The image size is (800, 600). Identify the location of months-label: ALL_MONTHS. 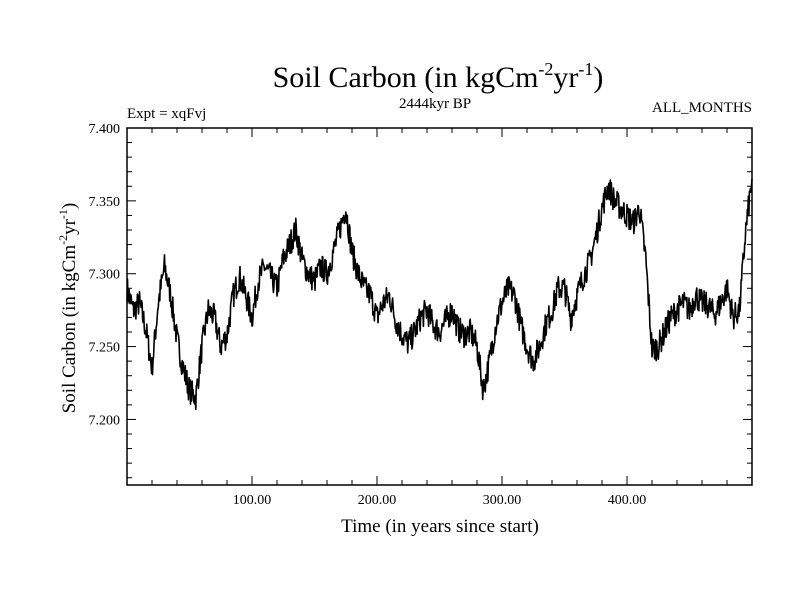
(702, 108).